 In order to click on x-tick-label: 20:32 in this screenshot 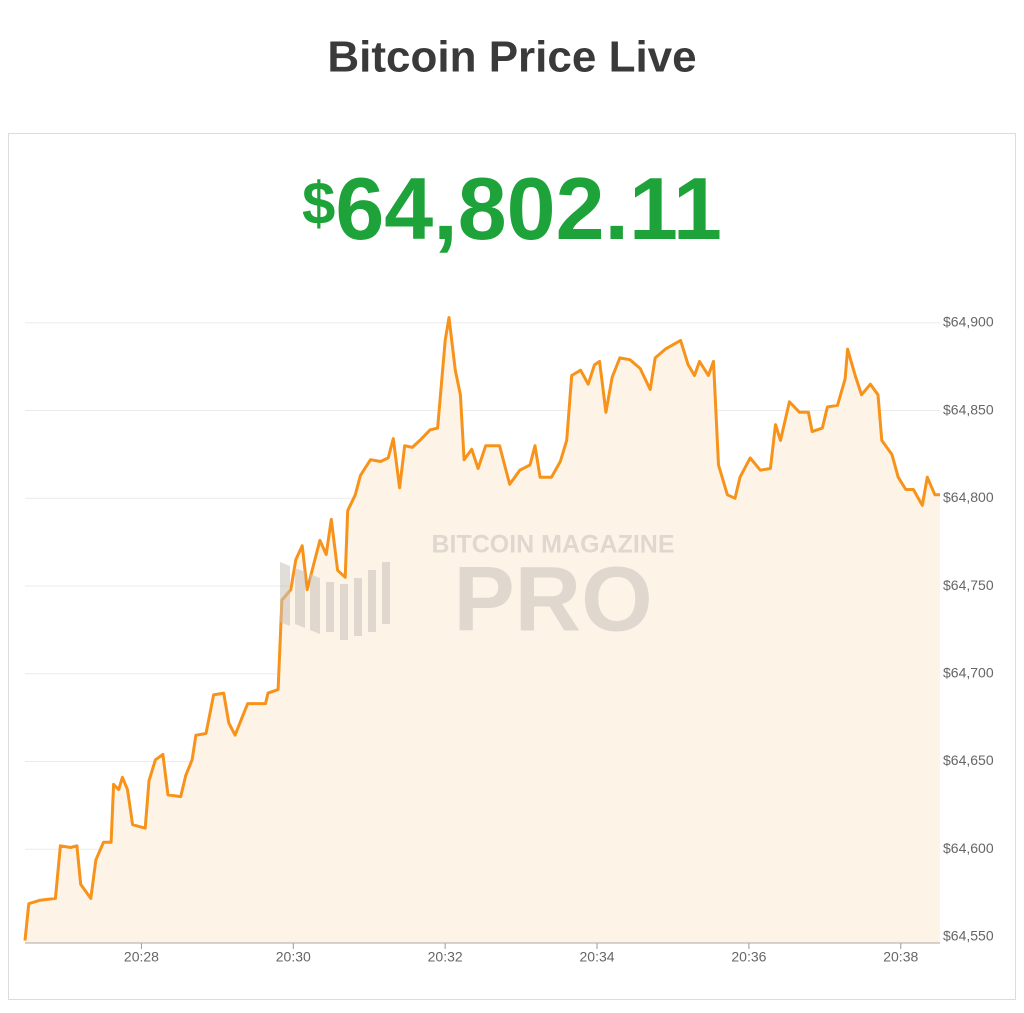, I will do `click(445, 957)`.